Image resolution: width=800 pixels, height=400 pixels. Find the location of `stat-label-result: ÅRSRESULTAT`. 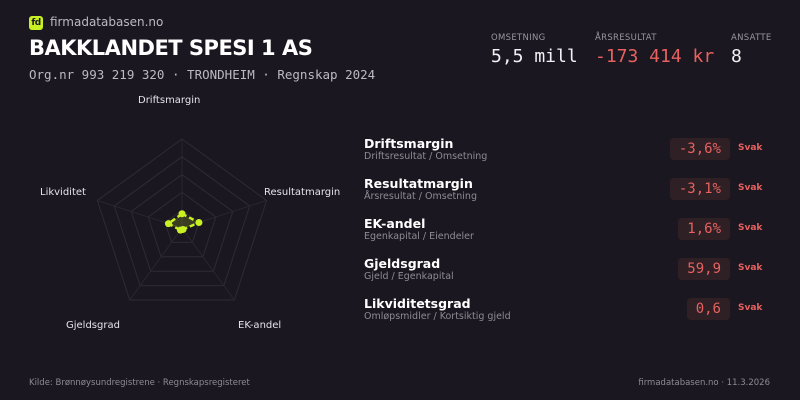

stat-label-result: ÅRSRESULTAT is located at coordinates (626, 38).